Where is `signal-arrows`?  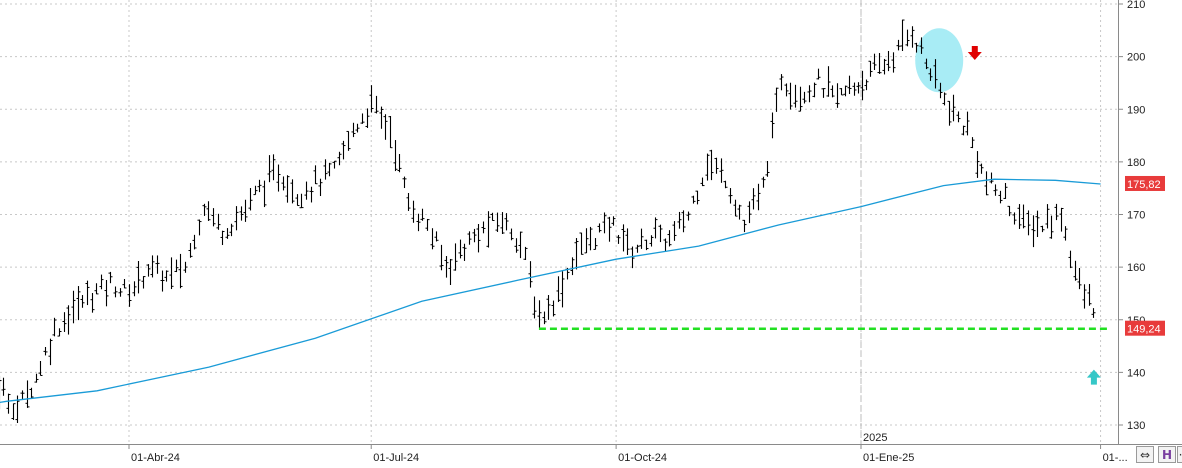
signal-arrows is located at coordinates (1034, 215).